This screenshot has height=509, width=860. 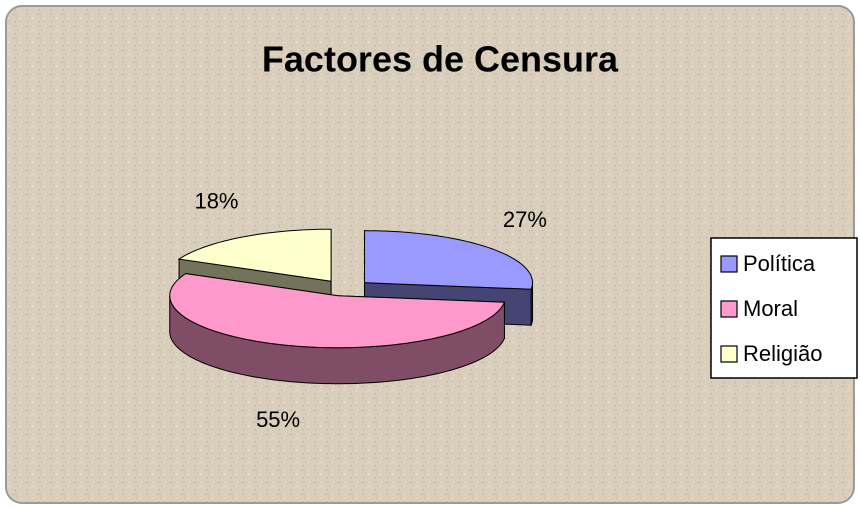 What do you see at coordinates (278, 419) in the screenshot?
I see `data-label: 55%` at bounding box center [278, 419].